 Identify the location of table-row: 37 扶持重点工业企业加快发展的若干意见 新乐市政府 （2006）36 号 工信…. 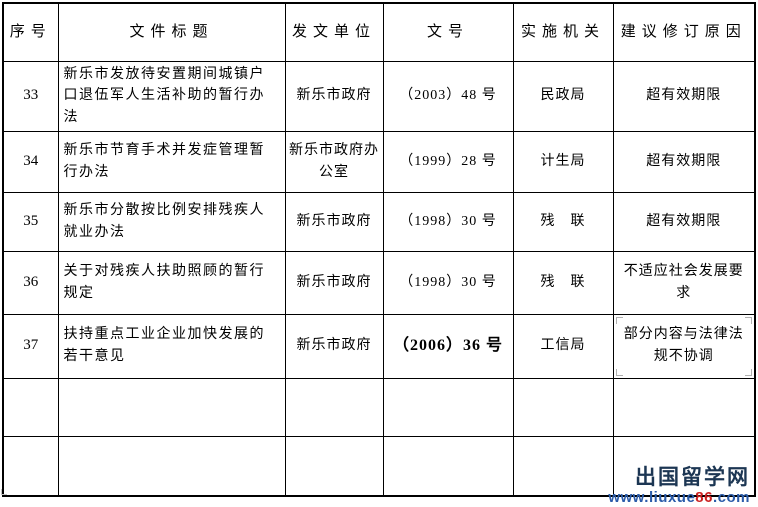
(379, 346).